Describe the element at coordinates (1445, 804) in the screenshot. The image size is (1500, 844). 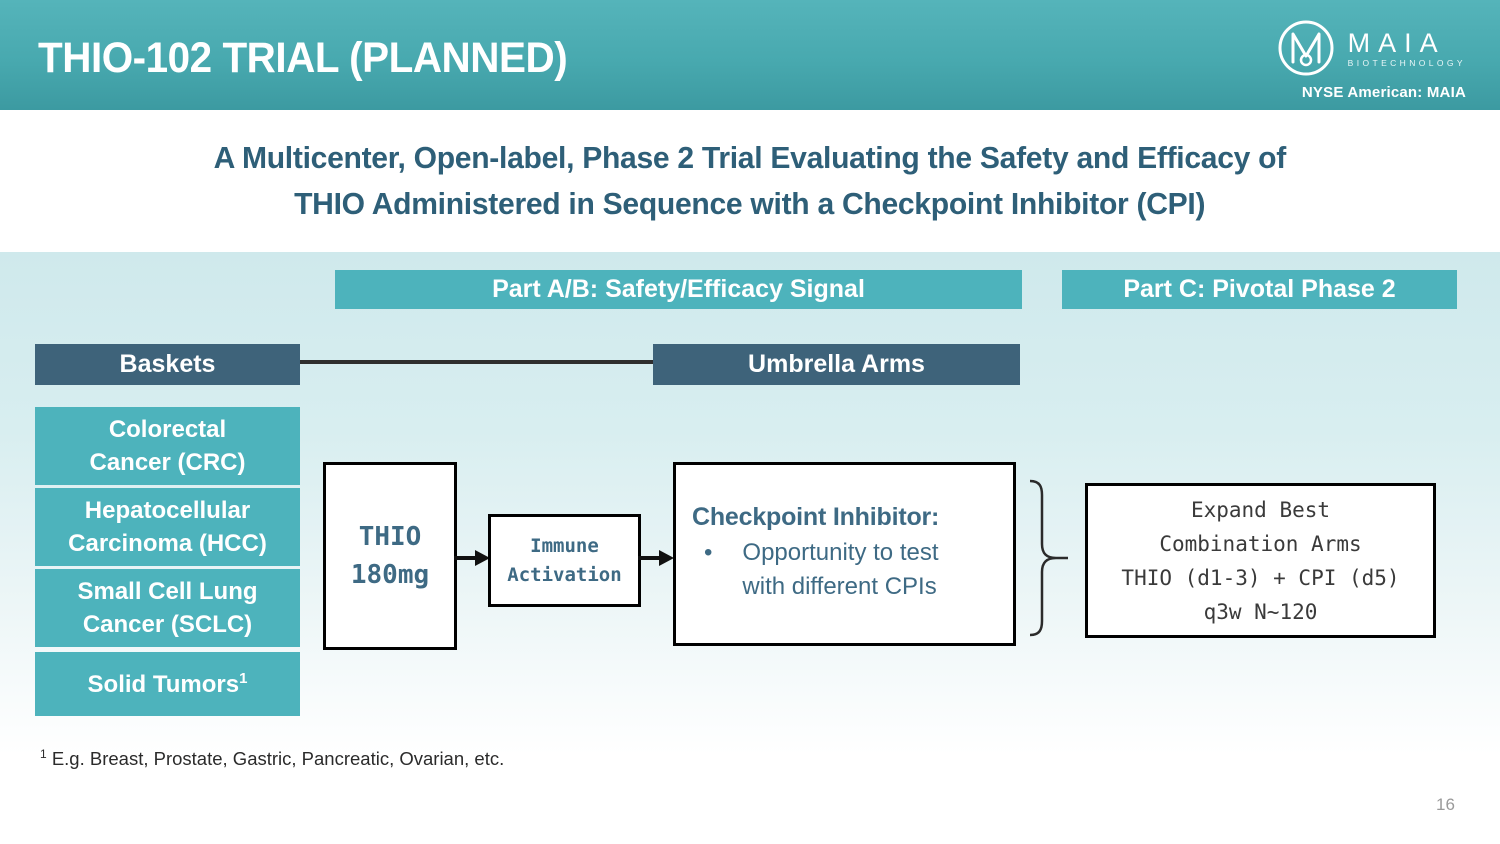
I see `page-number: 16` at that location.